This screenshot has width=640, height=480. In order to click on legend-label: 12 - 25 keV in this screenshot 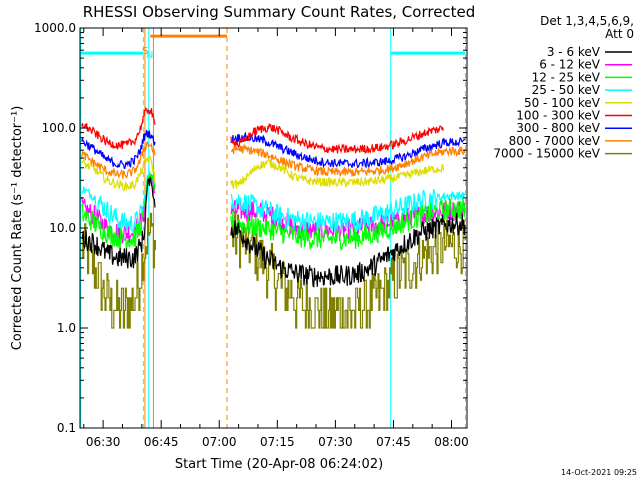, I will do `click(566, 77)`.